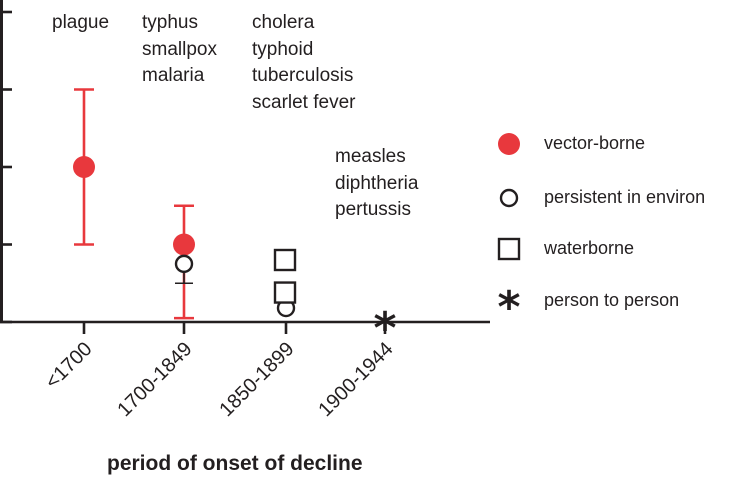  I want to click on x-tick-label: 1850-1899, so click(256, 379).